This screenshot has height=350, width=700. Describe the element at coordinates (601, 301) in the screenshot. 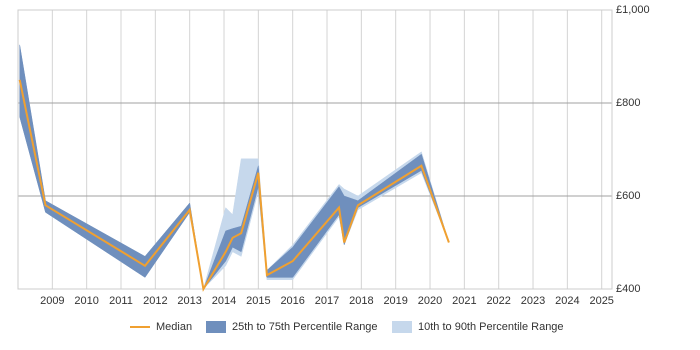

I see `x-tick-label: 2025` at that location.